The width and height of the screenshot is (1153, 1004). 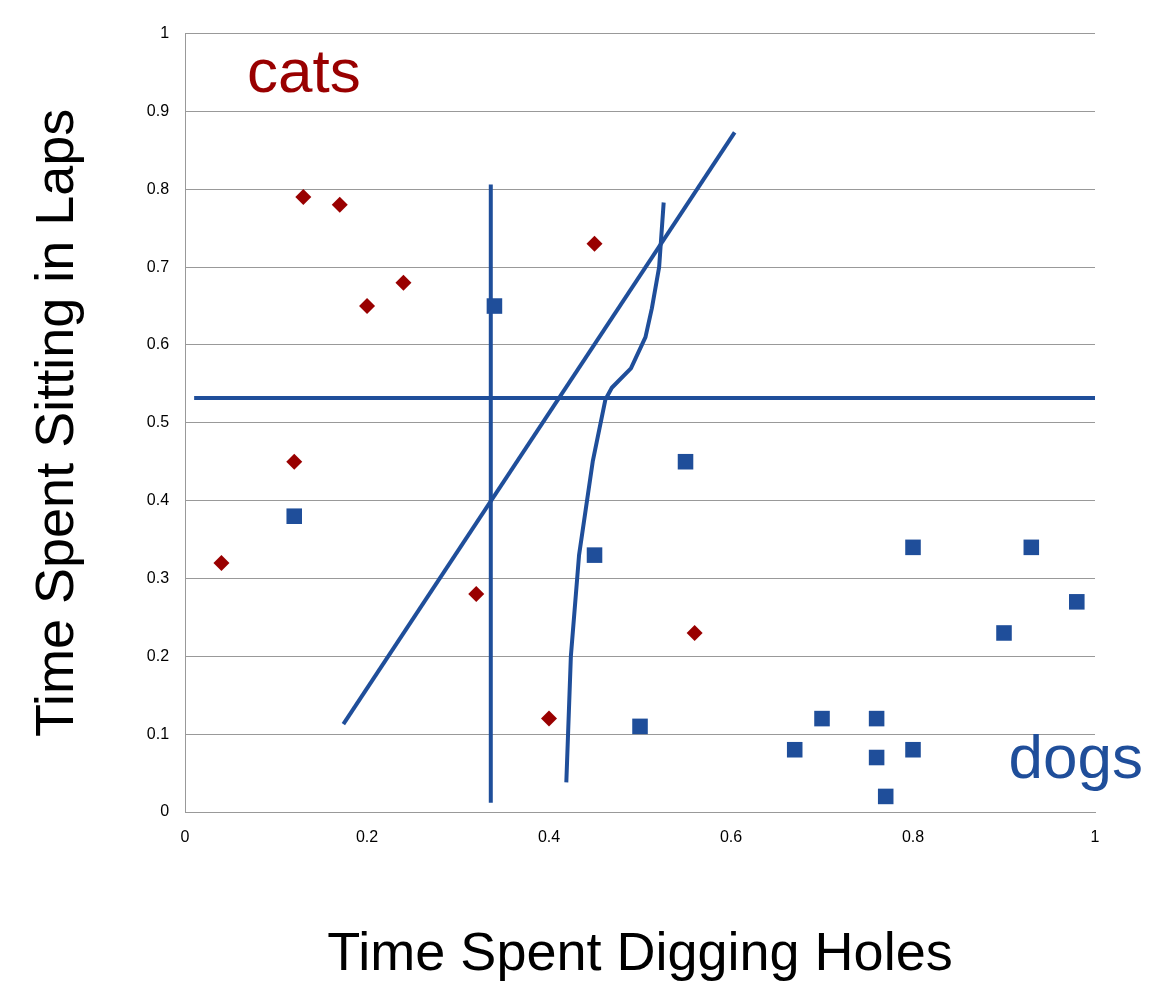 What do you see at coordinates (158, 655) in the screenshot?
I see `y-tick-label: 0.2` at bounding box center [158, 655].